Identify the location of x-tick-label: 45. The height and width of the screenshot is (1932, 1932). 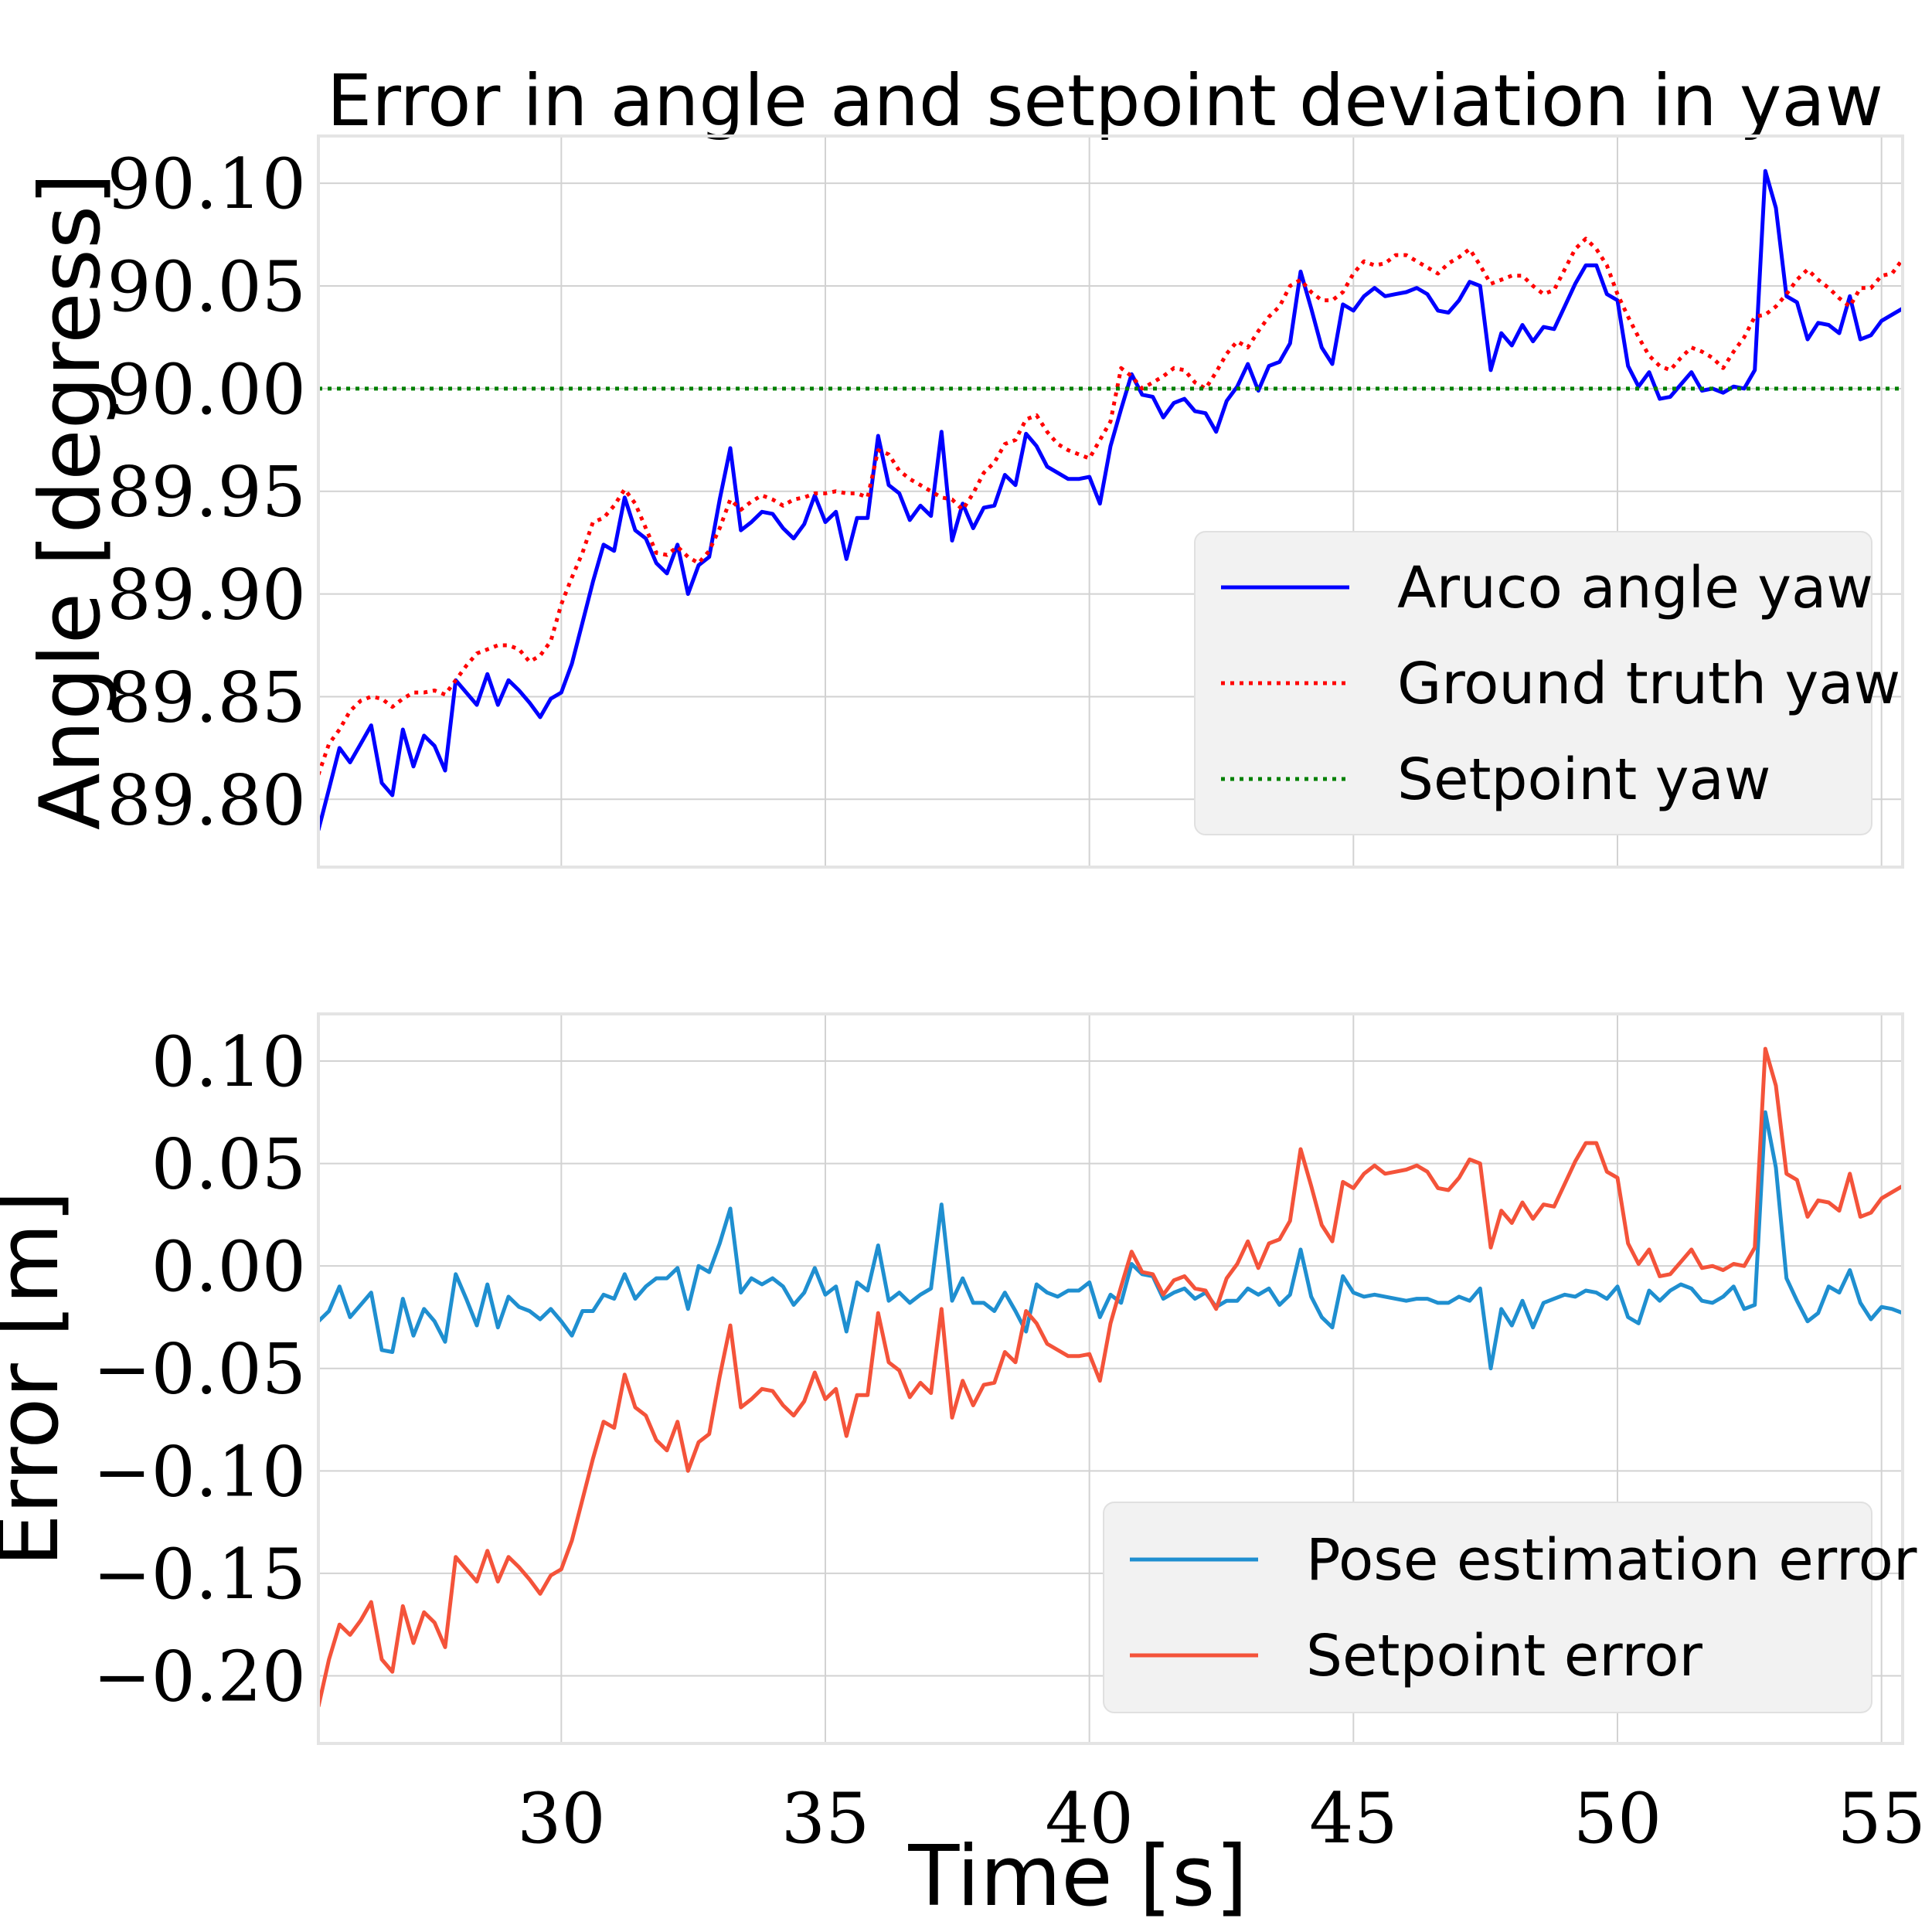
(1354, 1818).